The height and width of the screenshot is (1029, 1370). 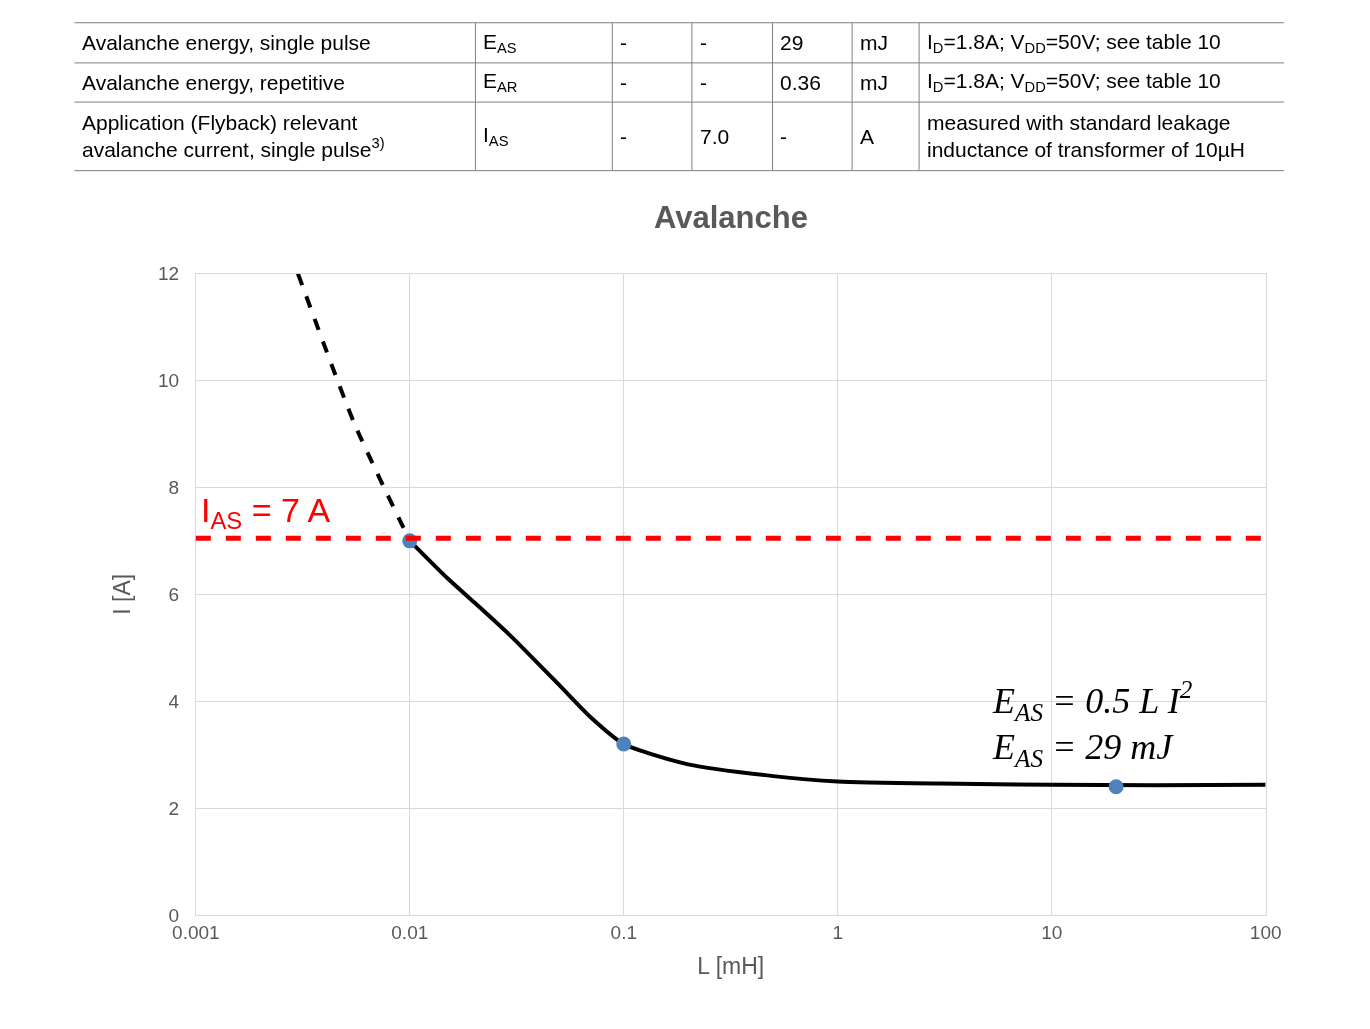 I want to click on y-tick-label: 8, so click(x=174, y=488).